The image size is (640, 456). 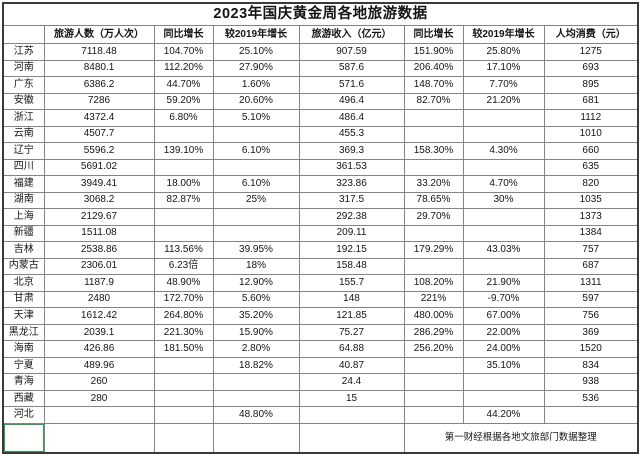 What do you see at coordinates (351, 184) in the screenshot?
I see `data-cell: 323.86` at bounding box center [351, 184].